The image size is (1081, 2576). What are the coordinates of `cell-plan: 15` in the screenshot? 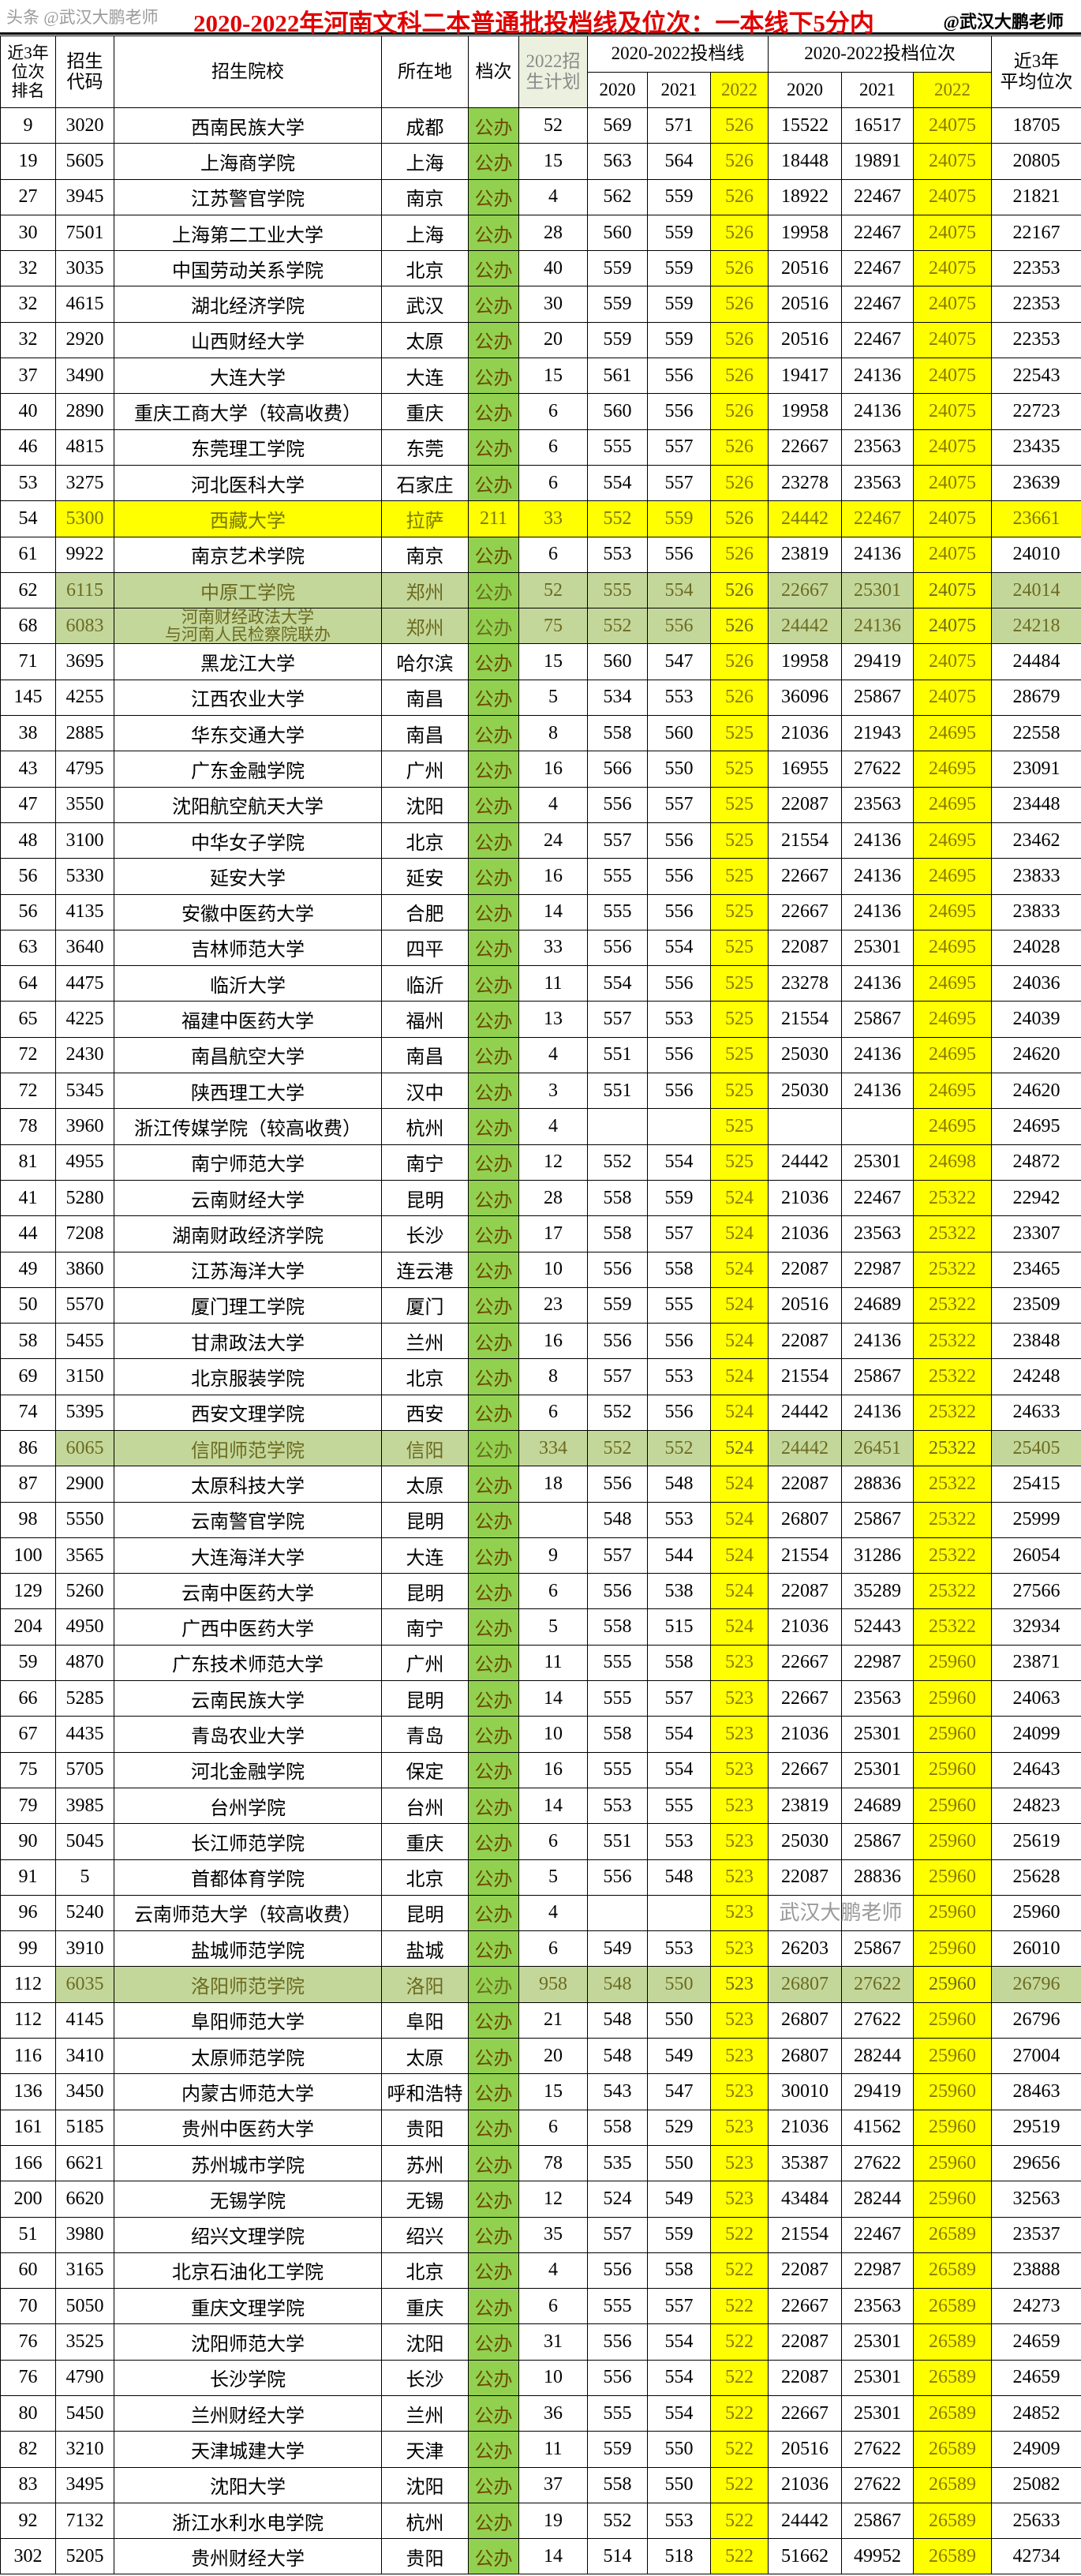 It's located at (553, 161).